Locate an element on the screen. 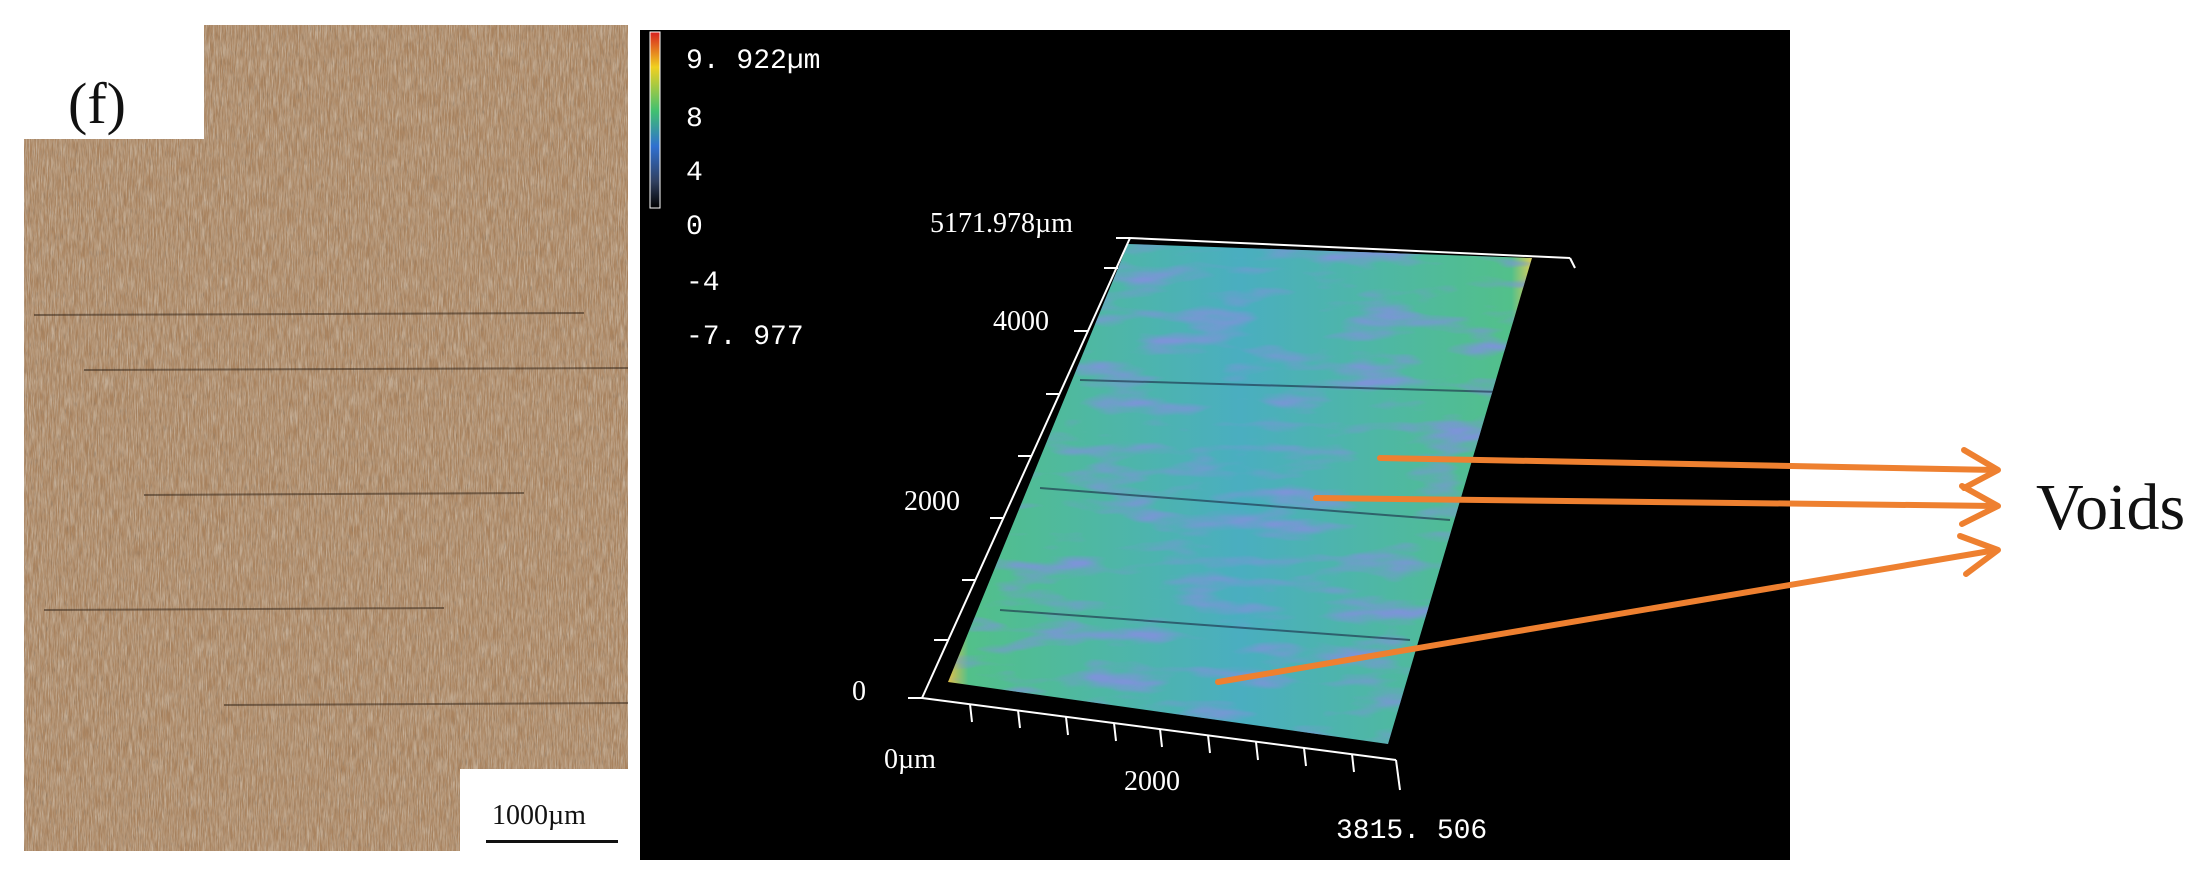  colorbar is located at coordinates (655, 120).